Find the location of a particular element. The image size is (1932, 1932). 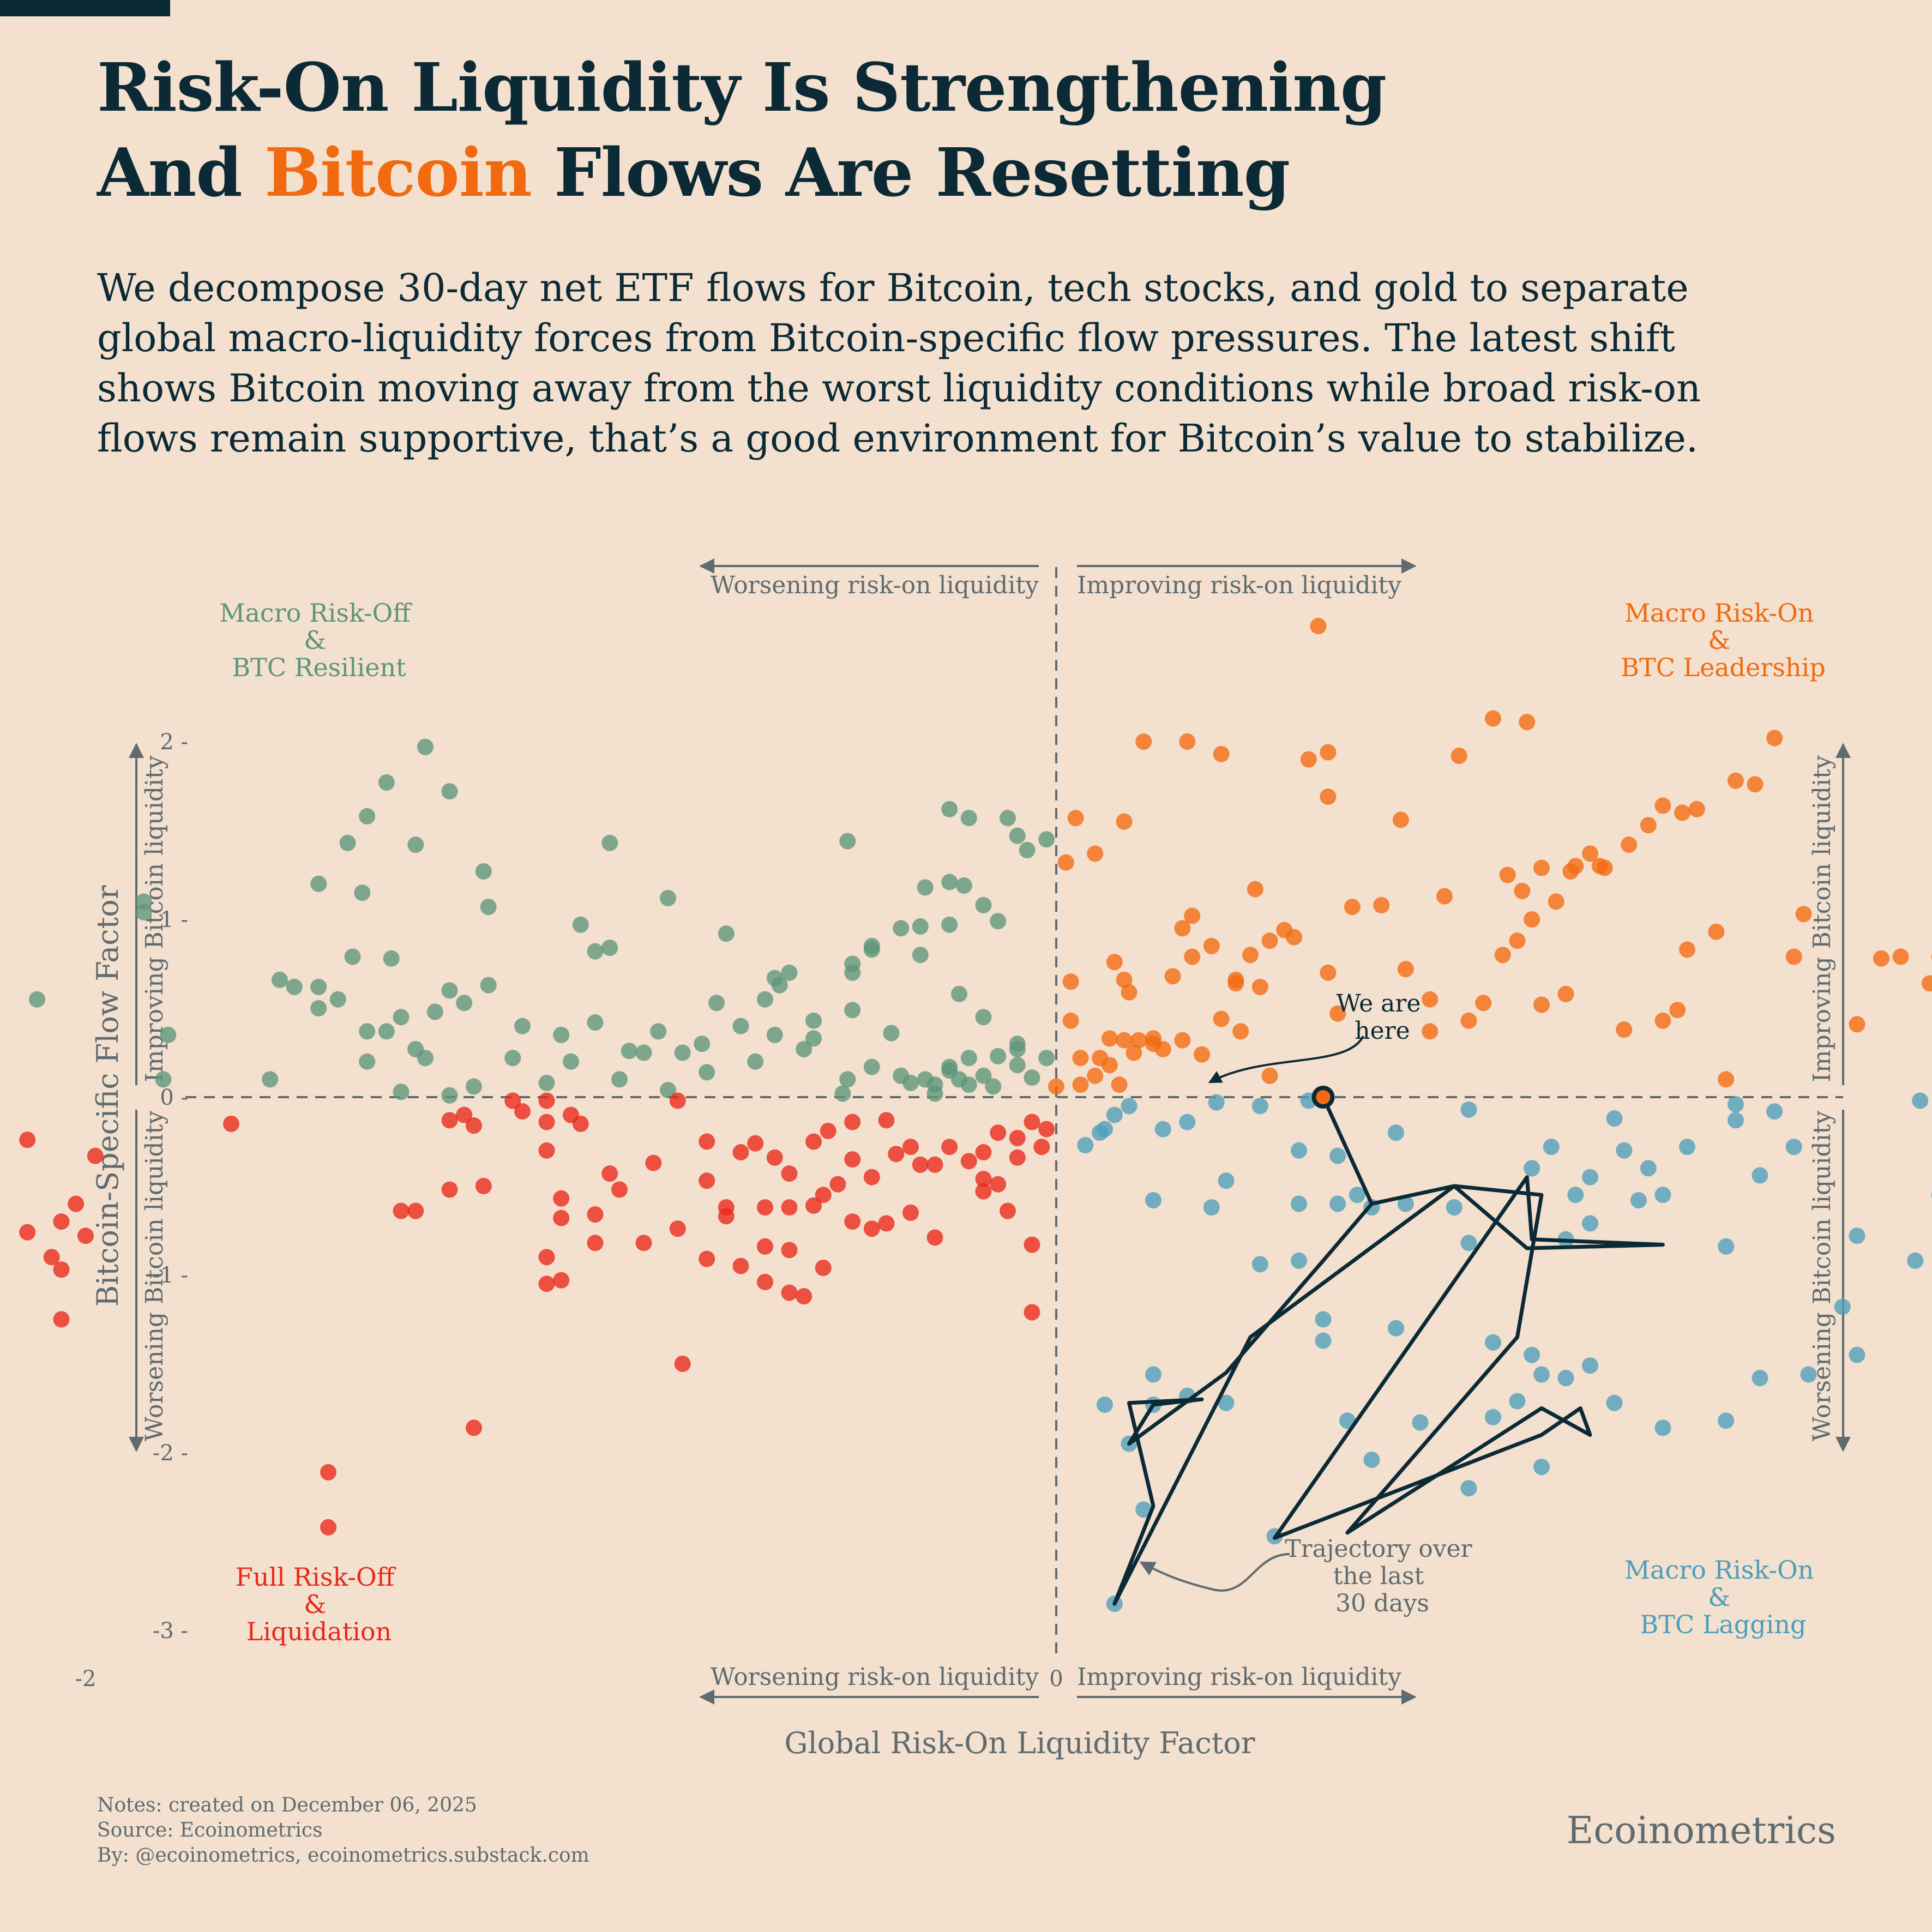

brand-logo-text: Ecoinometrics is located at coordinates (1701, 1830).